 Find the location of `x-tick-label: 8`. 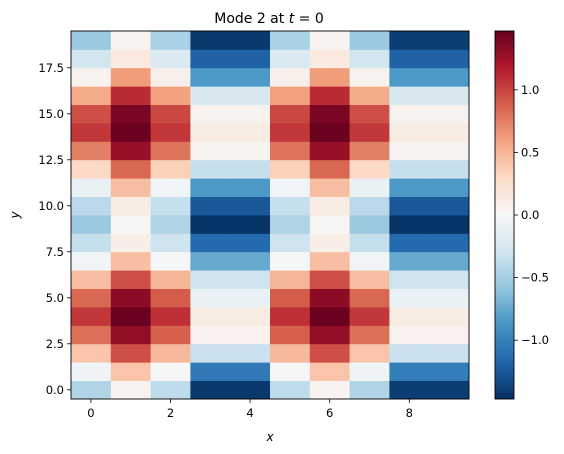

x-tick-label: 8 is located at coordinates (409, 413).